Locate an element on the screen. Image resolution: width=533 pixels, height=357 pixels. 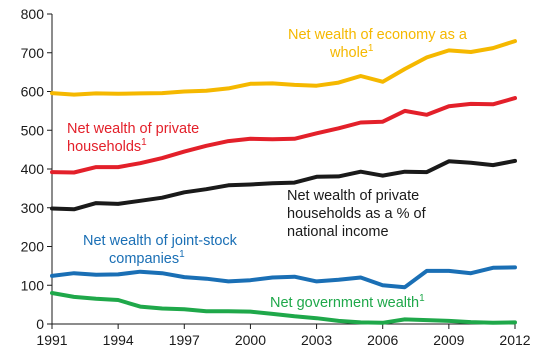
x-tick-label: 2000 is located at coordinates (250, 340).